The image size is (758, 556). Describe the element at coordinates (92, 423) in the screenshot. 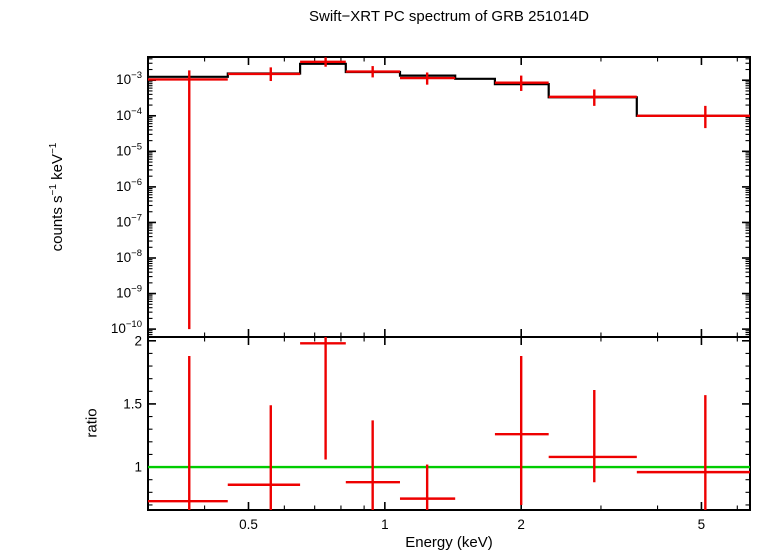

I see `ratio-y-axis-label: ratio` at that location.